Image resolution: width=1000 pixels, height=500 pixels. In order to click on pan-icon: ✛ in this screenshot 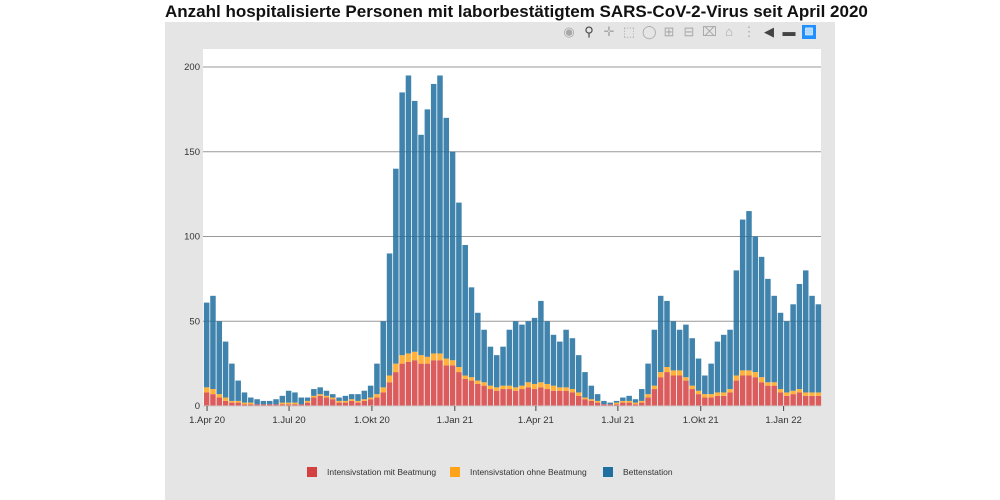, I will do `click(609, 31)`.